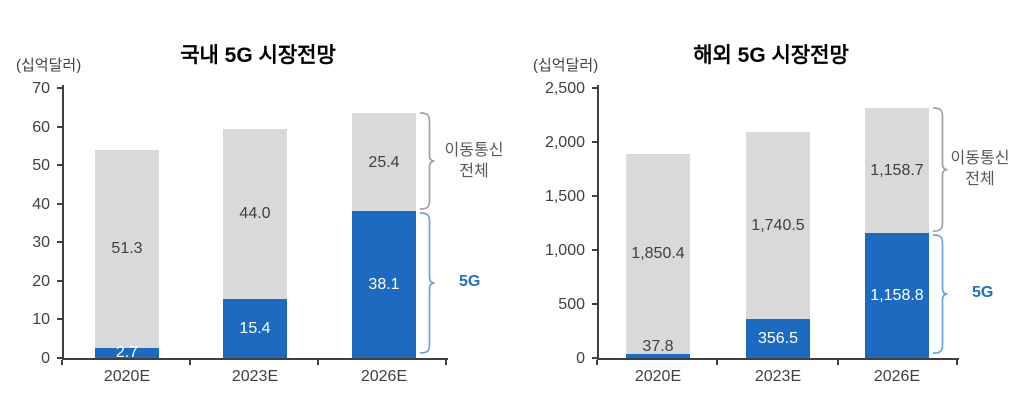 This screenshot has height=407, width=1021. Describe the element at coordinates (41, 165) in the screenshot. I see `y-axis-tick-label: 50` at that location.